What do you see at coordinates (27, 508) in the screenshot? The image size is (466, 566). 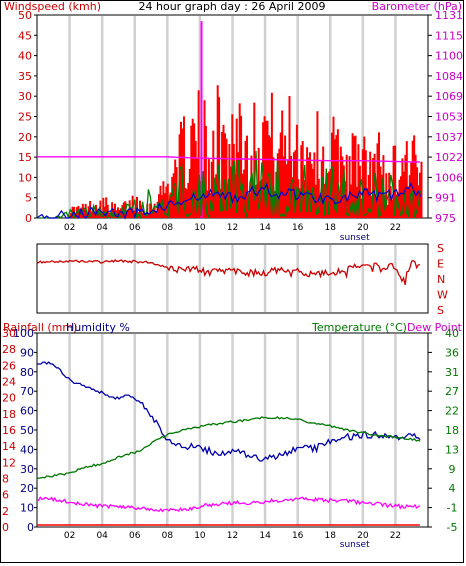 I see `humidity-tick-label: 10` at bounding box center [27, 508].